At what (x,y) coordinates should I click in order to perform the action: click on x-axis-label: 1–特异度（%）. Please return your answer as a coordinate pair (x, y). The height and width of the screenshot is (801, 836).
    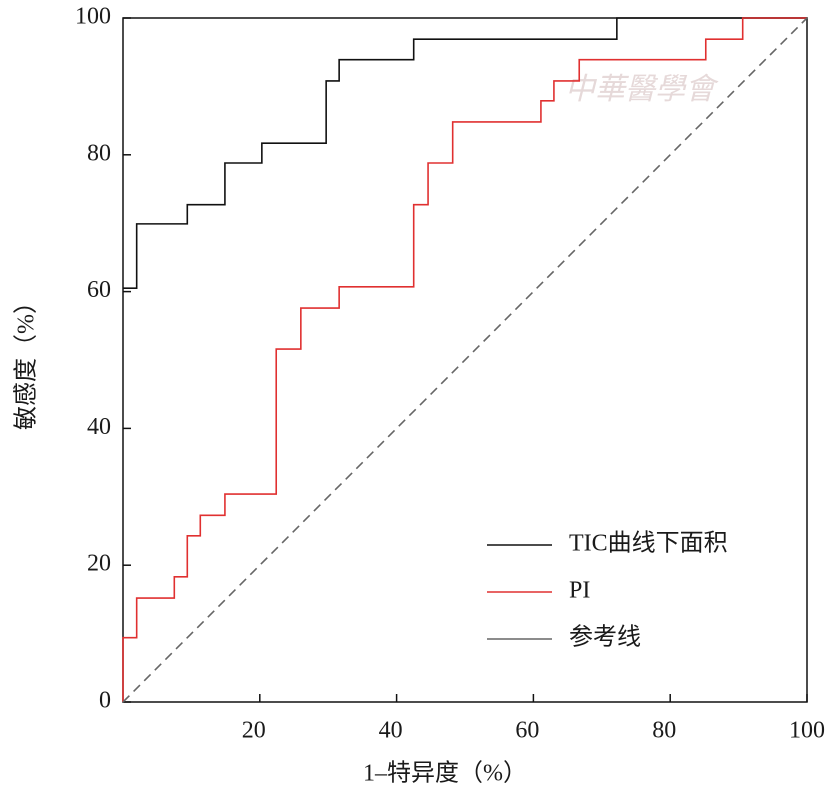
    Looking at the image, I should click on (445, 773).